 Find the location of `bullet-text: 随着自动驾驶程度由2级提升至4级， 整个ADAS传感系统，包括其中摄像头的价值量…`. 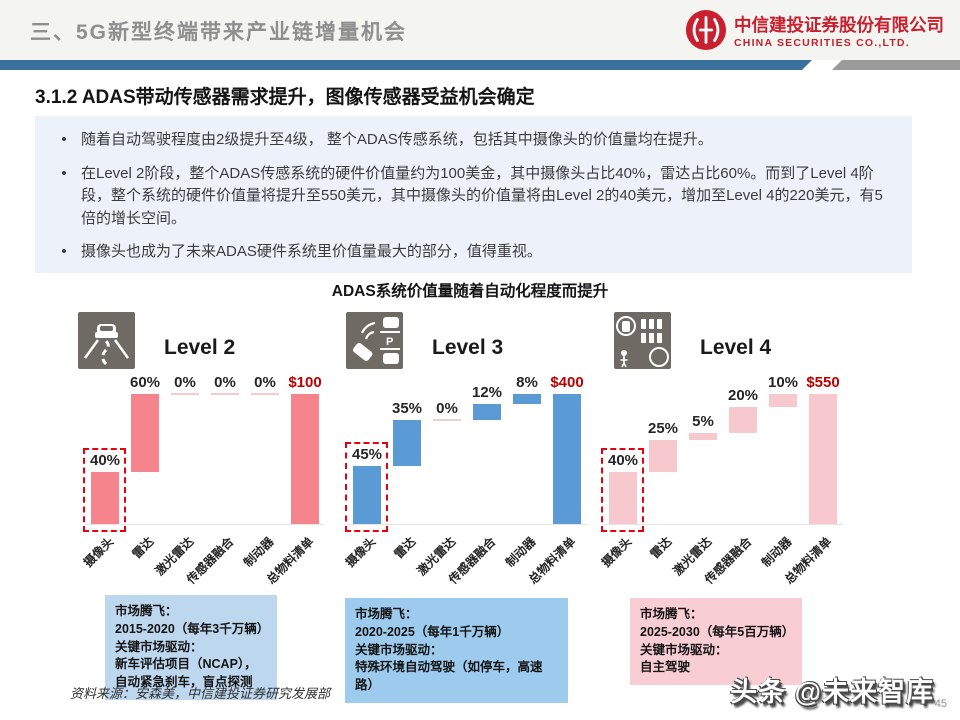

bullet-text: 随着自动驾驶程度由2级提升至4级， 整个ADAS传感系统，包括其中摄像头的价值量… is located at coordinates (397, 139).